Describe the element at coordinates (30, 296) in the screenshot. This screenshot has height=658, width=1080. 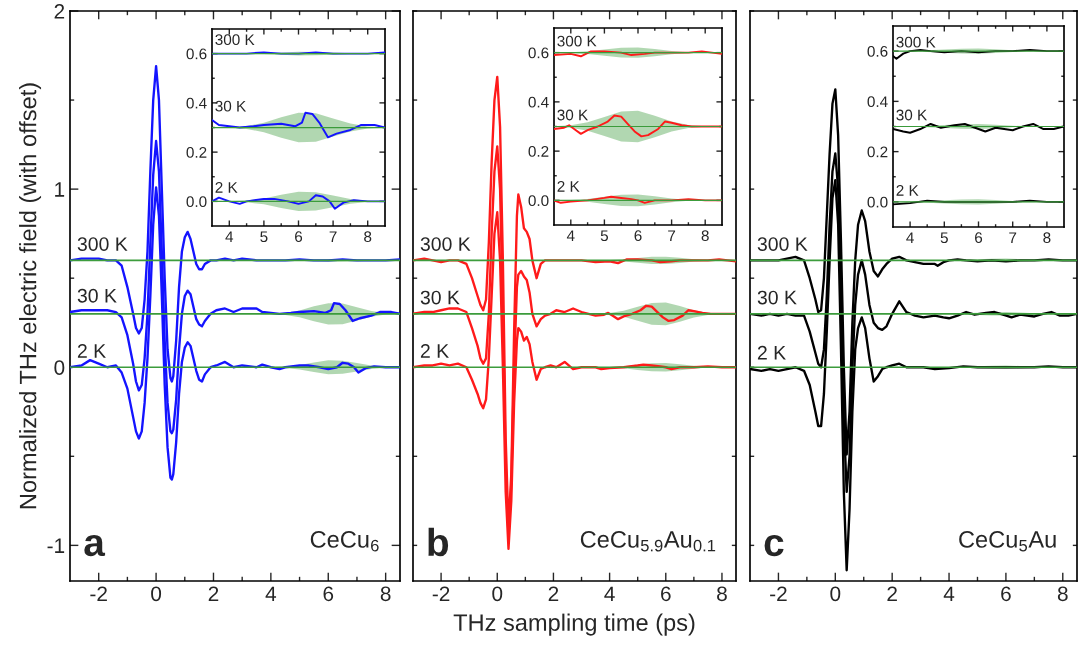
I see `y-axis-title: Normalized THz electric field (with offset)` at that location.